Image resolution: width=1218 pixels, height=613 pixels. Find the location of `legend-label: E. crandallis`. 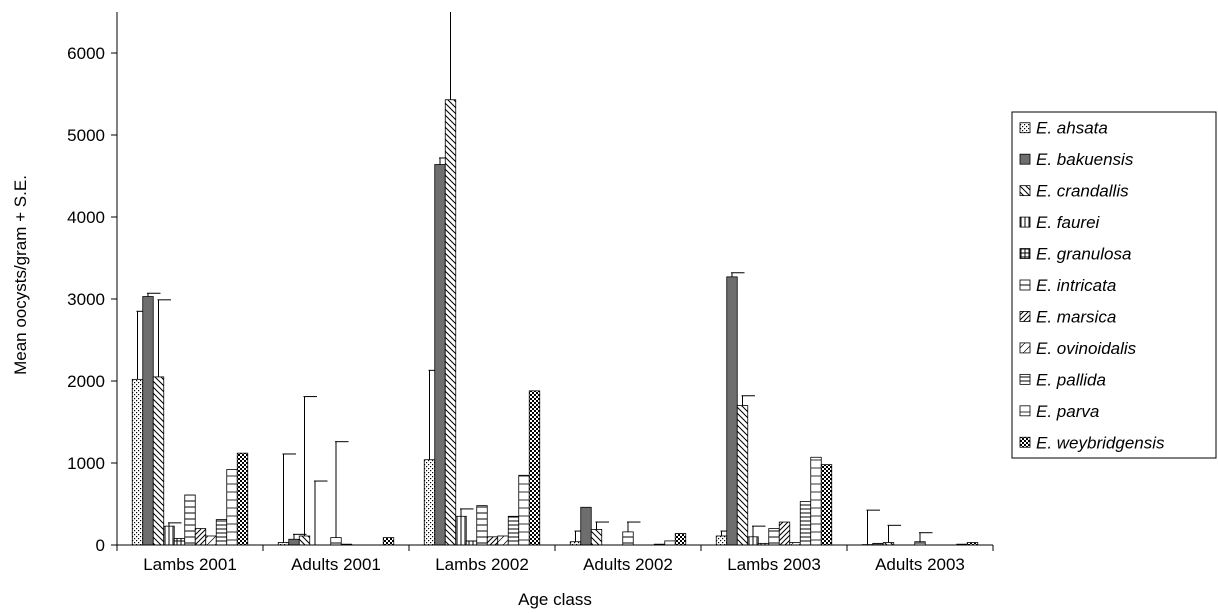

legend-label: E. crandallis is located at coordinates (1082, 191).